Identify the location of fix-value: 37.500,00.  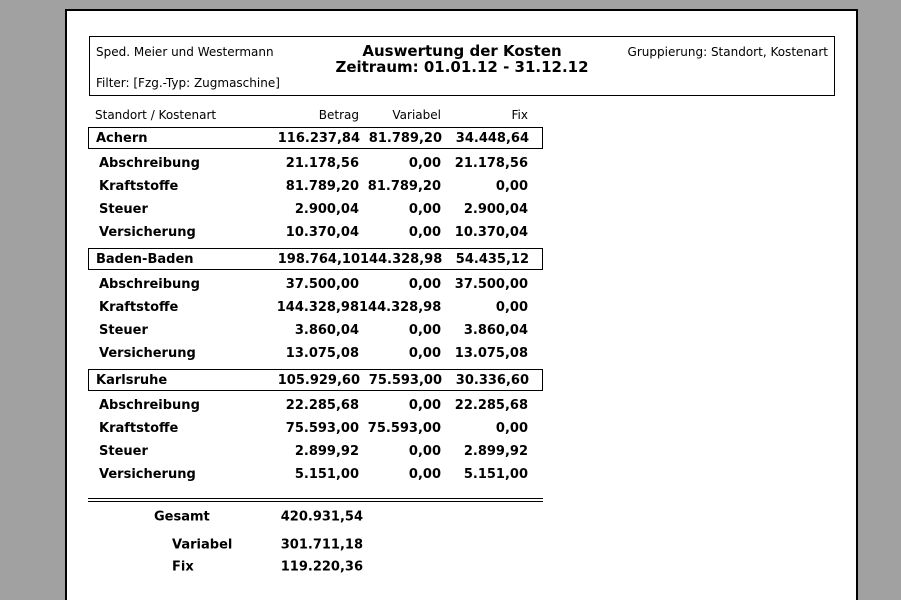
(491, 284).